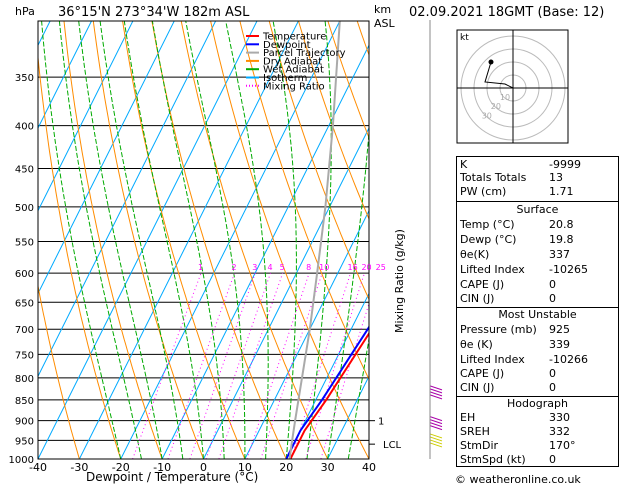  I want to click on pressure-tick-label: 500, so click(24, 208).